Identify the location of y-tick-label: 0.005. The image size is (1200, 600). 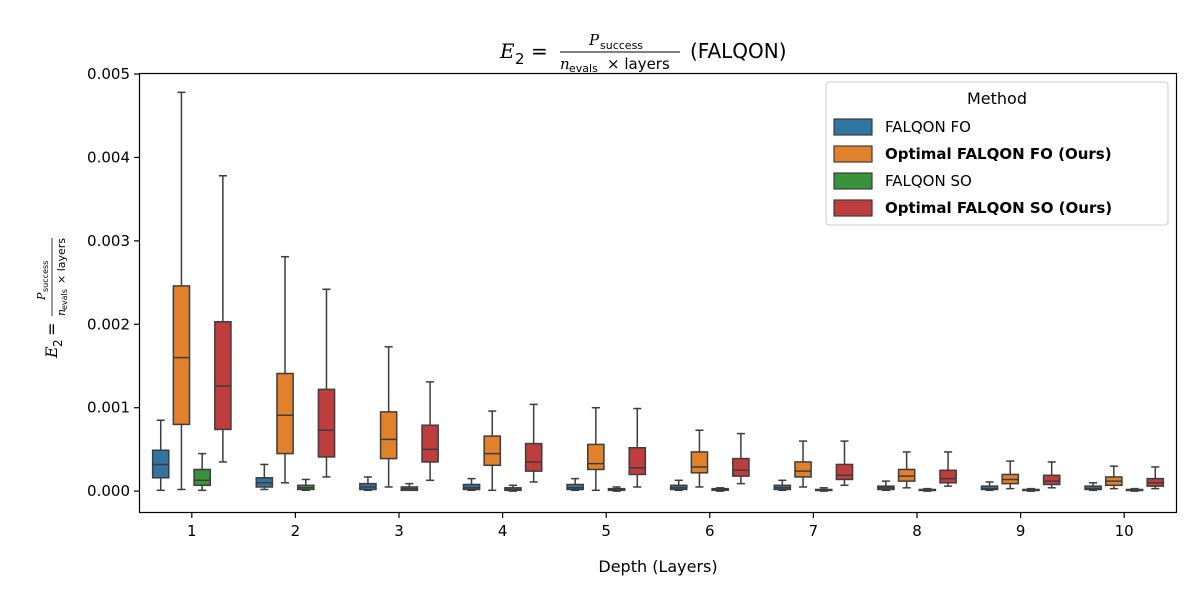
(108, 74).